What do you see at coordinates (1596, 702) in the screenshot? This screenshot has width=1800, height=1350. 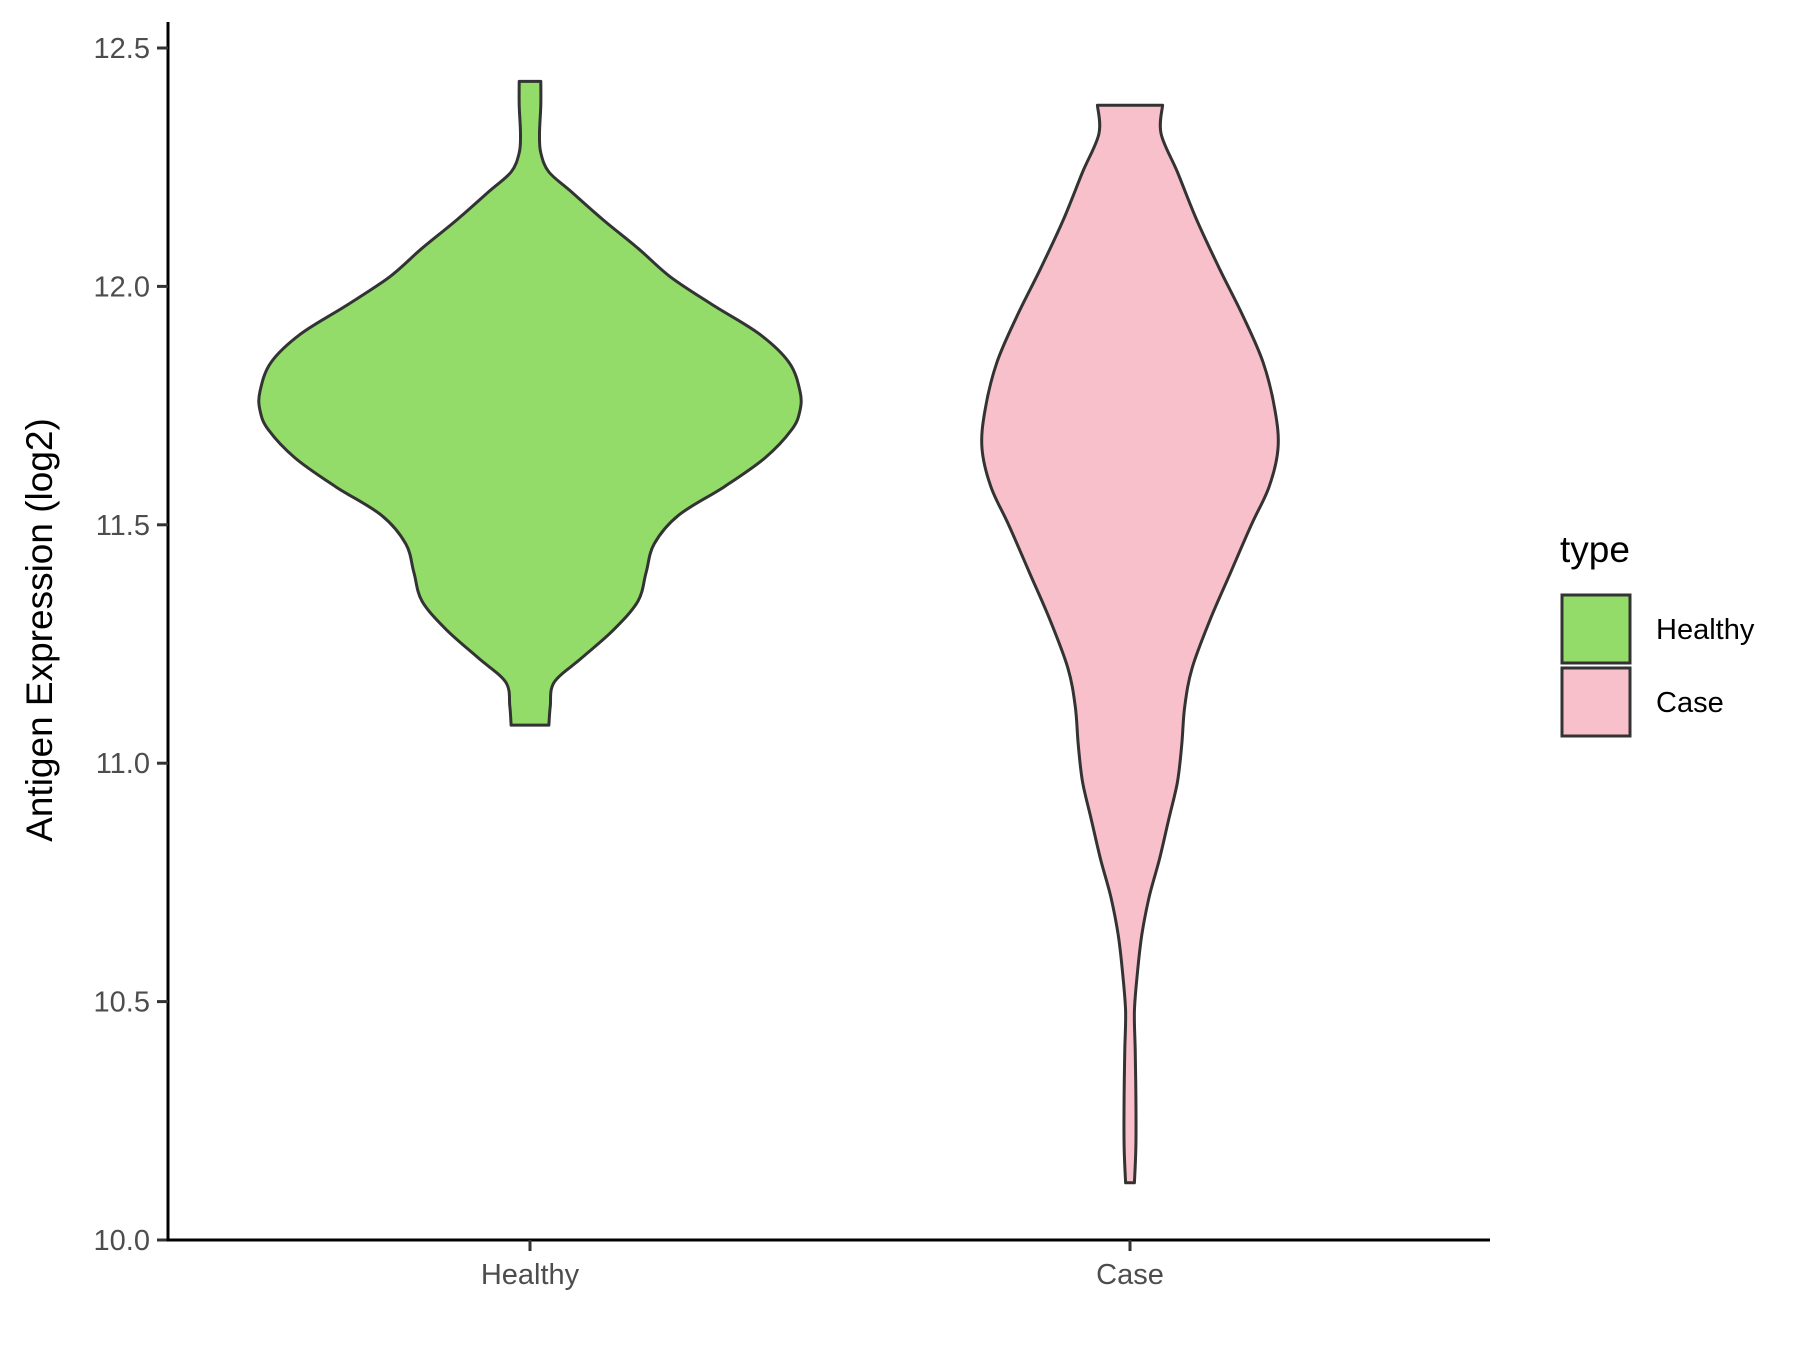 I see `legend-key-case` at bounding box center [1596, 702].